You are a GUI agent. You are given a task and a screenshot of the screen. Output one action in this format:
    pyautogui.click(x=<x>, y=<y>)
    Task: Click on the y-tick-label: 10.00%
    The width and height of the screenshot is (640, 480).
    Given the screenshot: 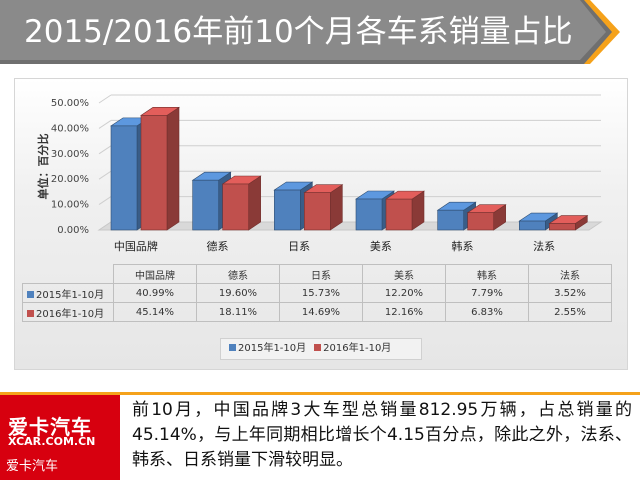 What is the action you would take?
    pyautogui.click(x=70, y=205)
    